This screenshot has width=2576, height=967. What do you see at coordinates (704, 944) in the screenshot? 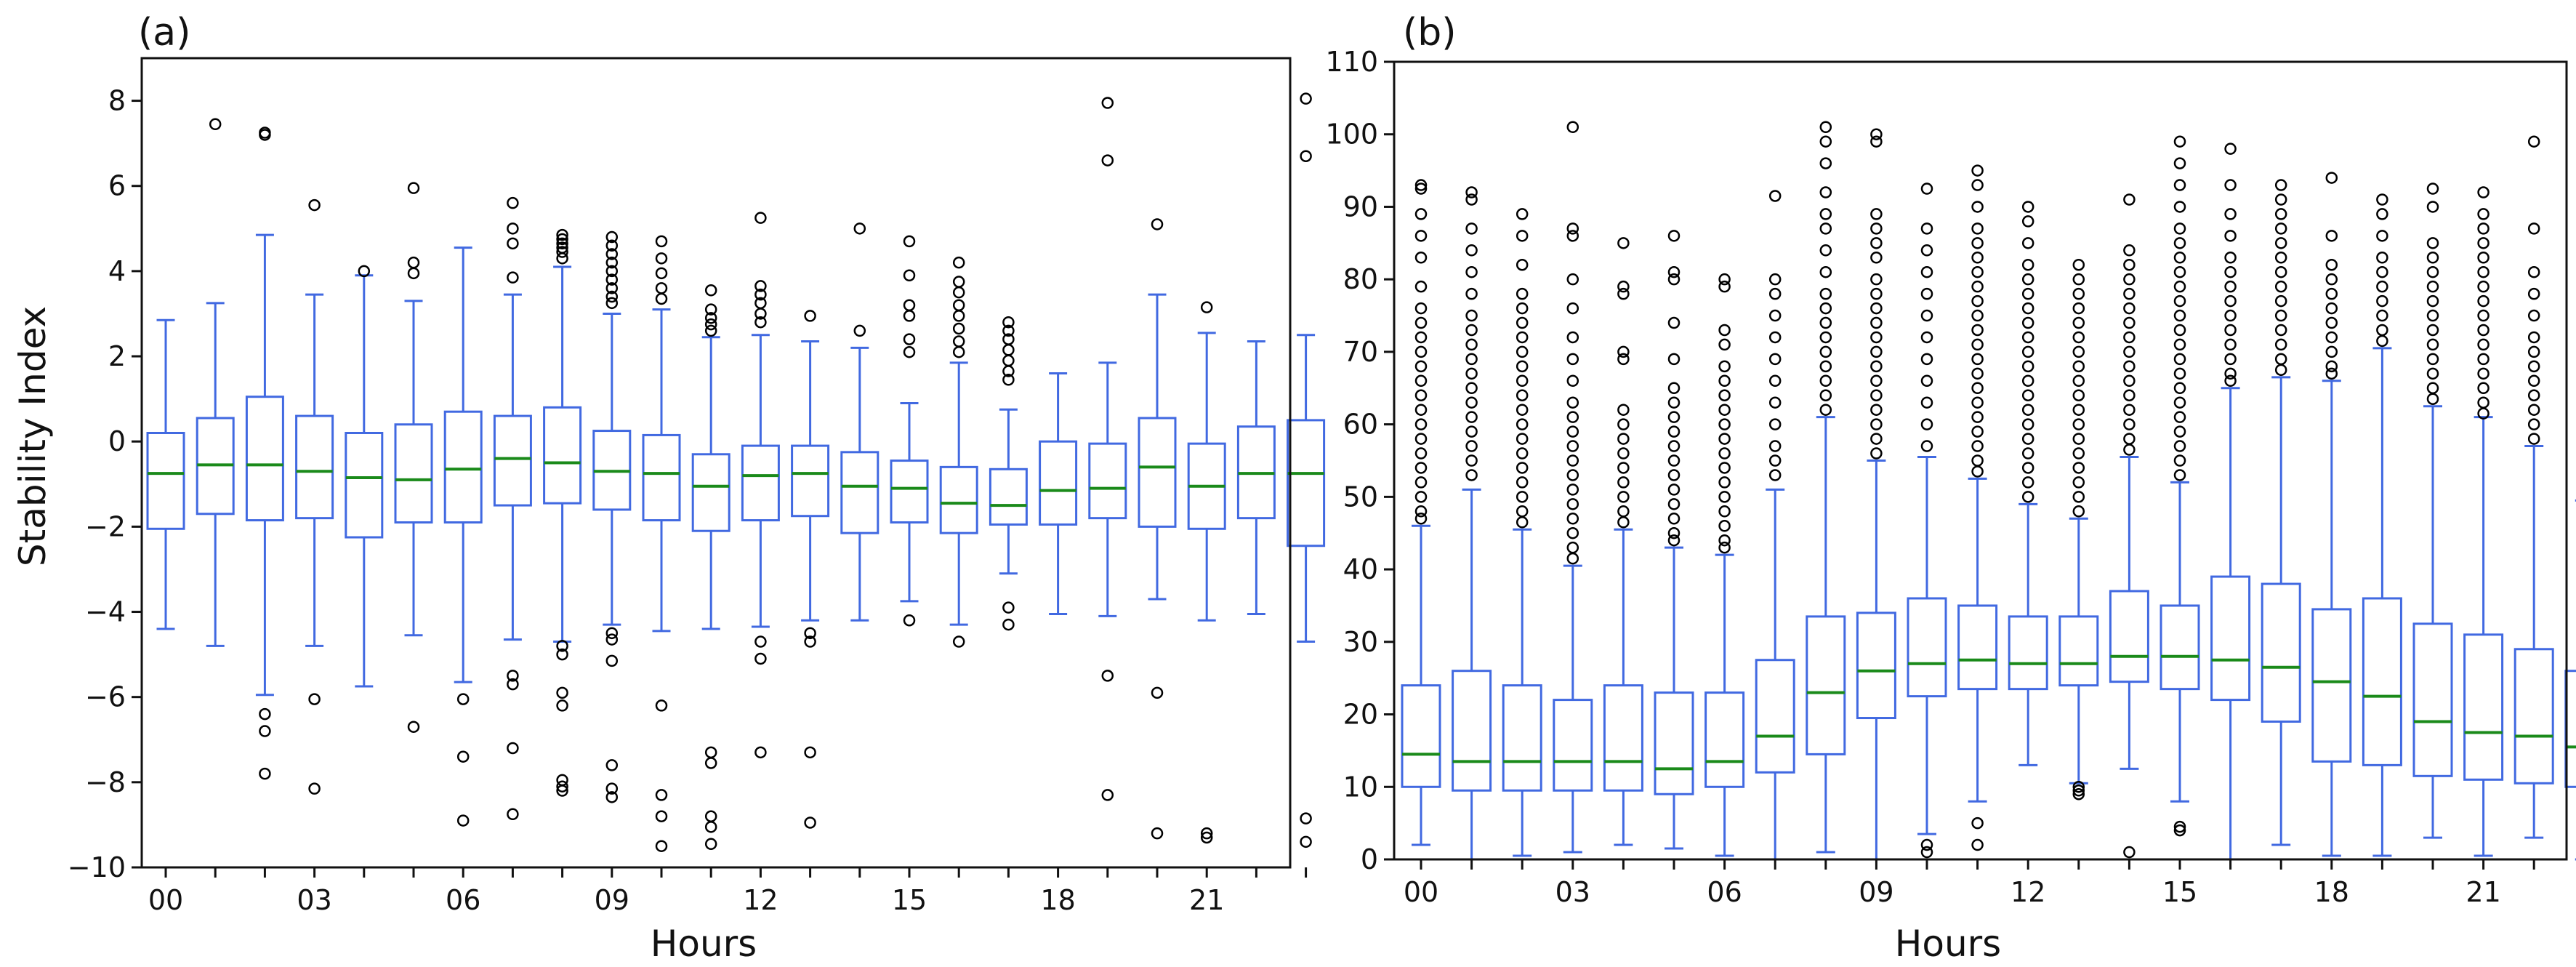
I see `panel-a-xlabel: Hours` at bounding box center [704, 944].